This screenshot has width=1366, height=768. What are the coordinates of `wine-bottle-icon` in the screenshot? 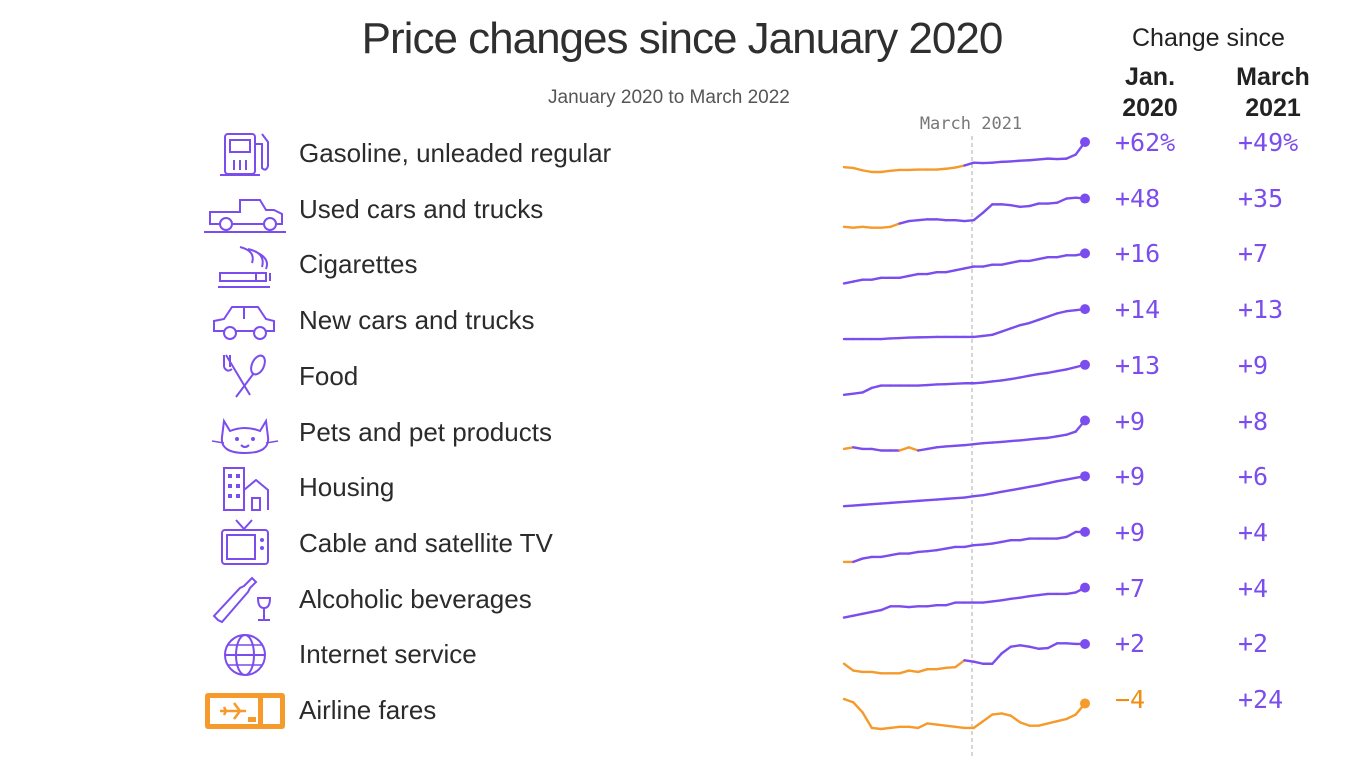 It's located at (245, 600).